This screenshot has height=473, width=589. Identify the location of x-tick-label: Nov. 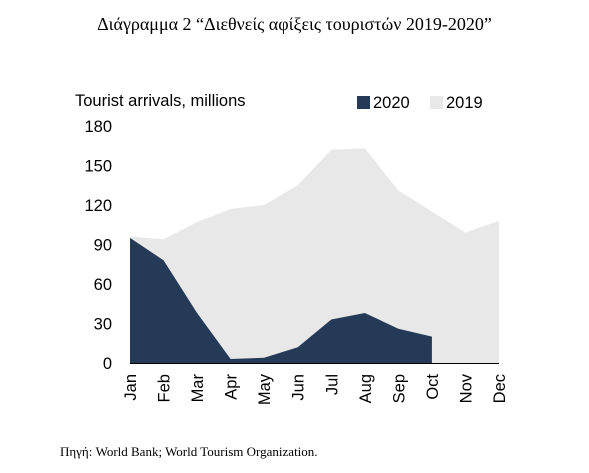
(466, 388).